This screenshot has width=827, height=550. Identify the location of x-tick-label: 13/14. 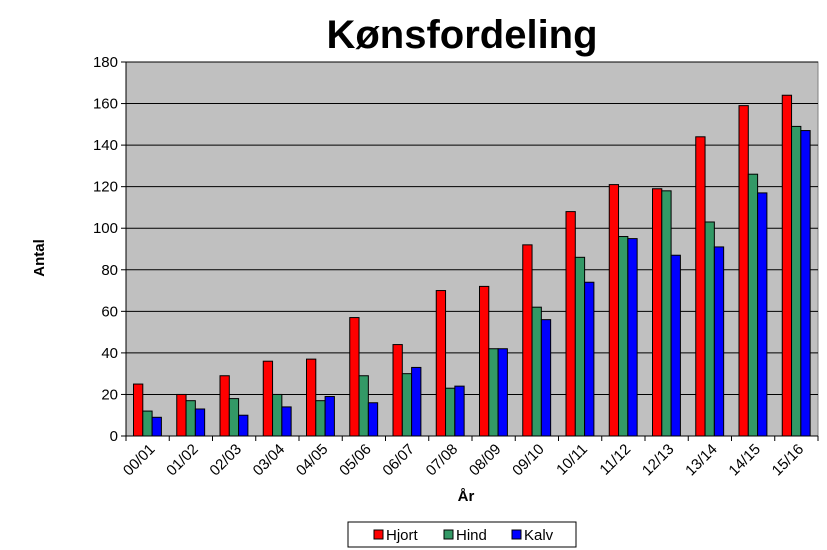
(701, 460).